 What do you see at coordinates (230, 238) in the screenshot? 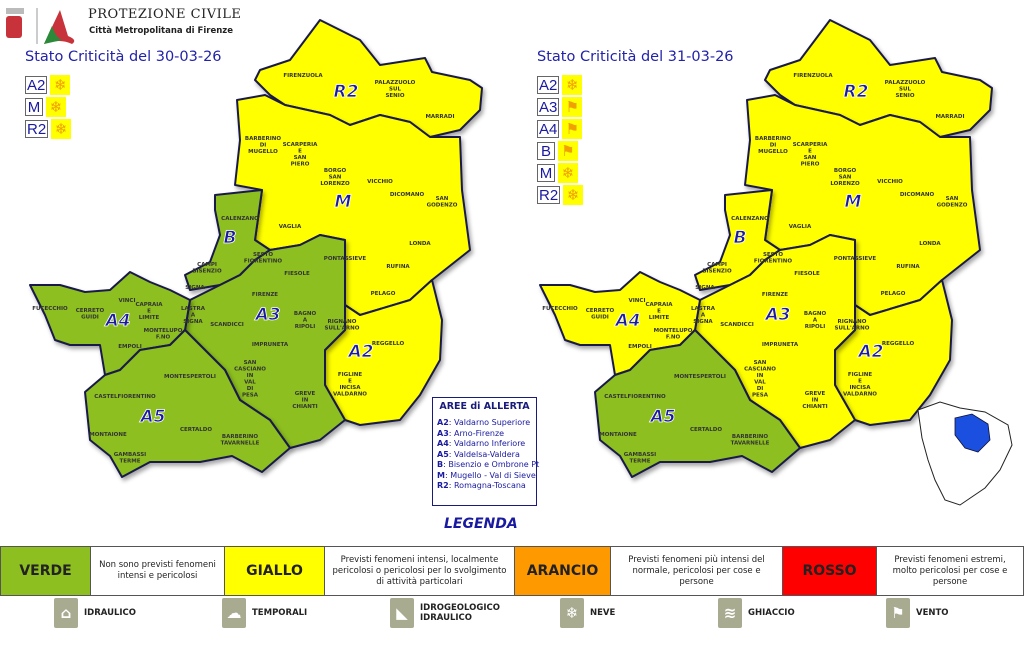
I see `zone-label-B: B` at bounding box center [230, 238].